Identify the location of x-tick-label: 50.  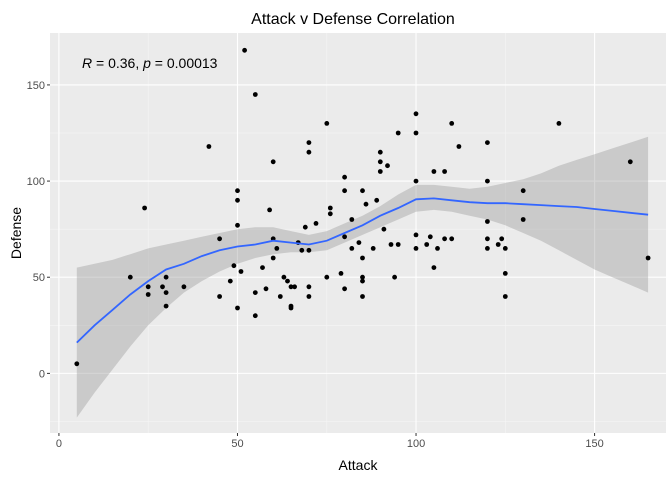
(237, 444).